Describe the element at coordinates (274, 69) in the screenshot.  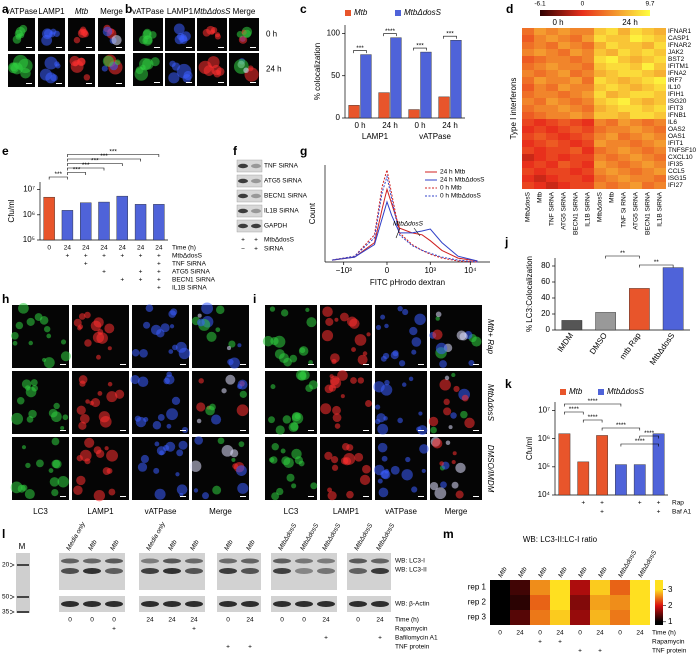
I see `row-label: 24 h` at that location.